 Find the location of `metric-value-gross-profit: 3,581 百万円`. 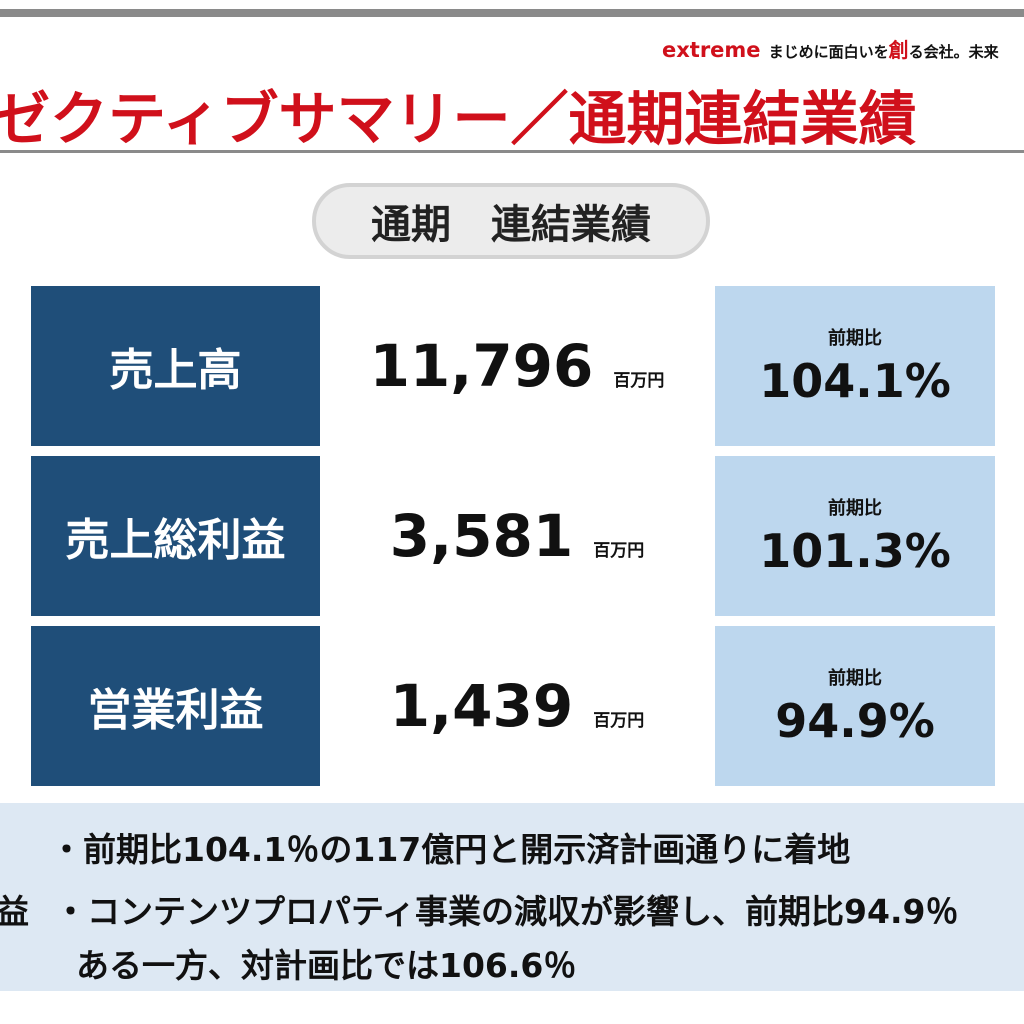

metric-value-gross-profit: 3,581 百万円 is located at coordinates (517, 536).